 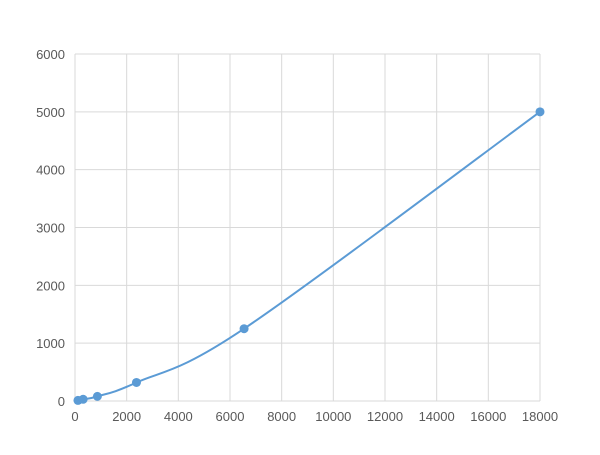 What do you see at coordinates (437, 416) in the screenshot?
I see `x-tick-label: 14000` at bounding box center [437, 416].